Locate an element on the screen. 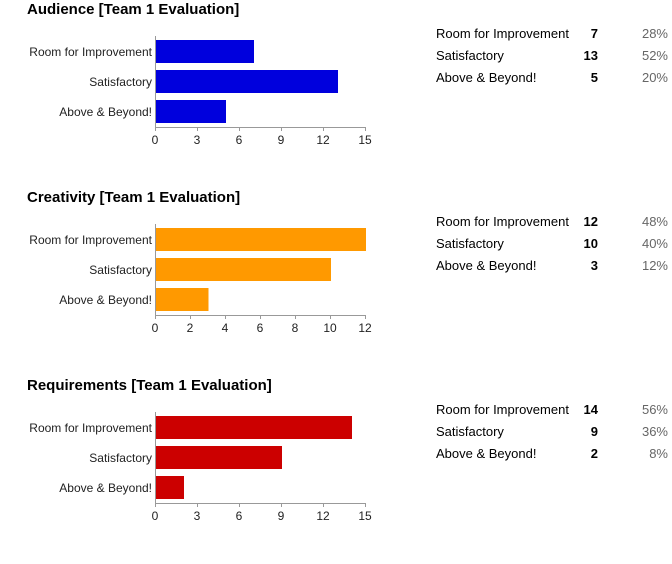  response-percent: 40% is located at coordinates (654, 243).